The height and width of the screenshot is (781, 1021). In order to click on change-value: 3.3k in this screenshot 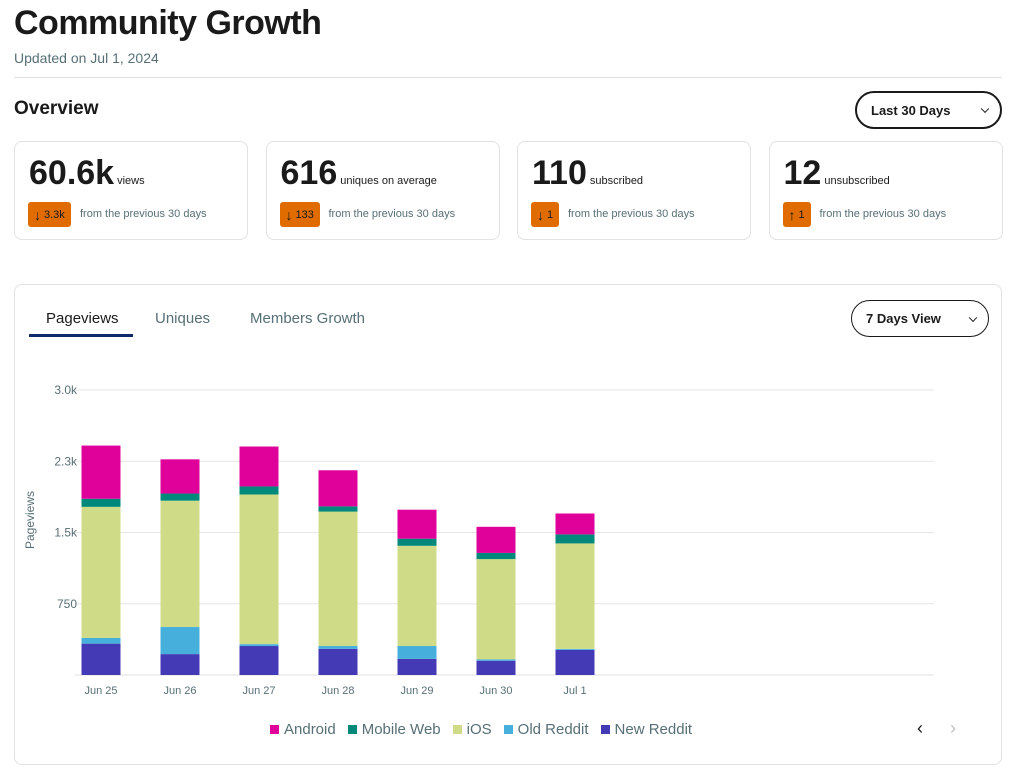, I will do `click(54, 214)`.